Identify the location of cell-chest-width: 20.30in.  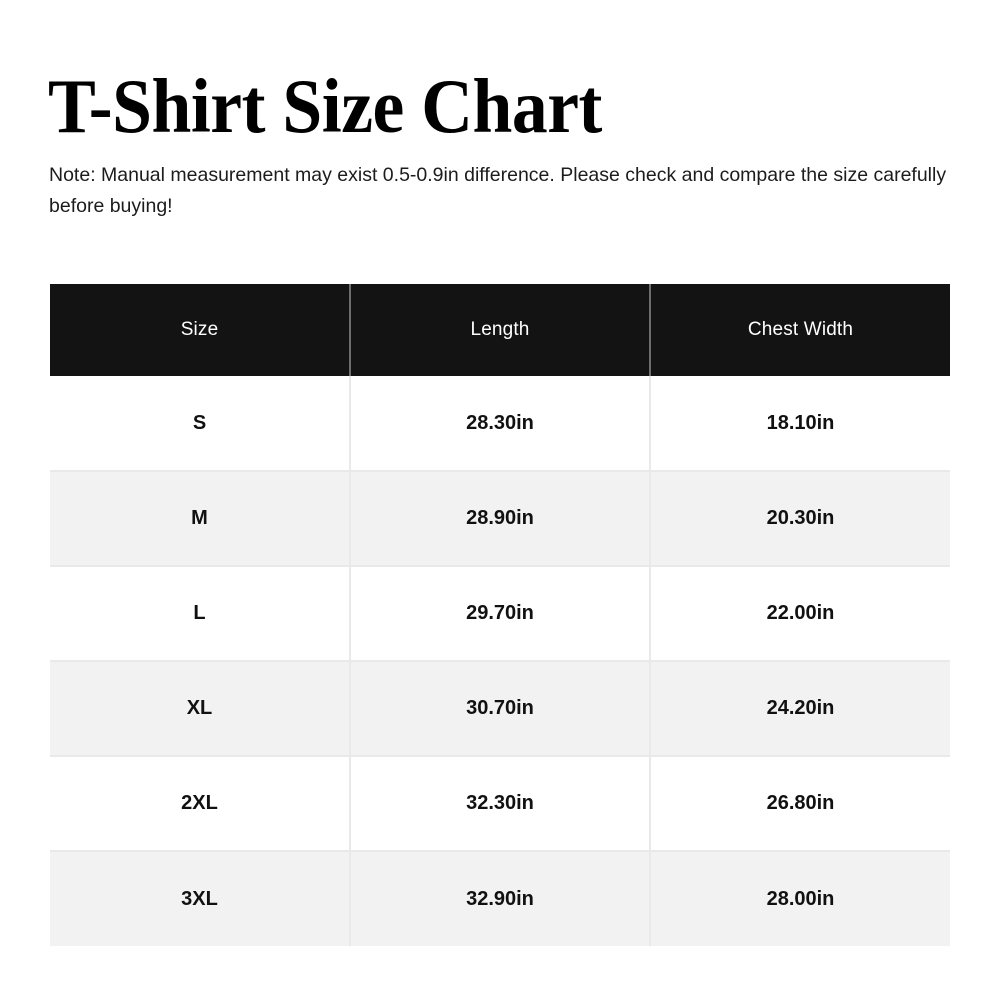
(800, 519).